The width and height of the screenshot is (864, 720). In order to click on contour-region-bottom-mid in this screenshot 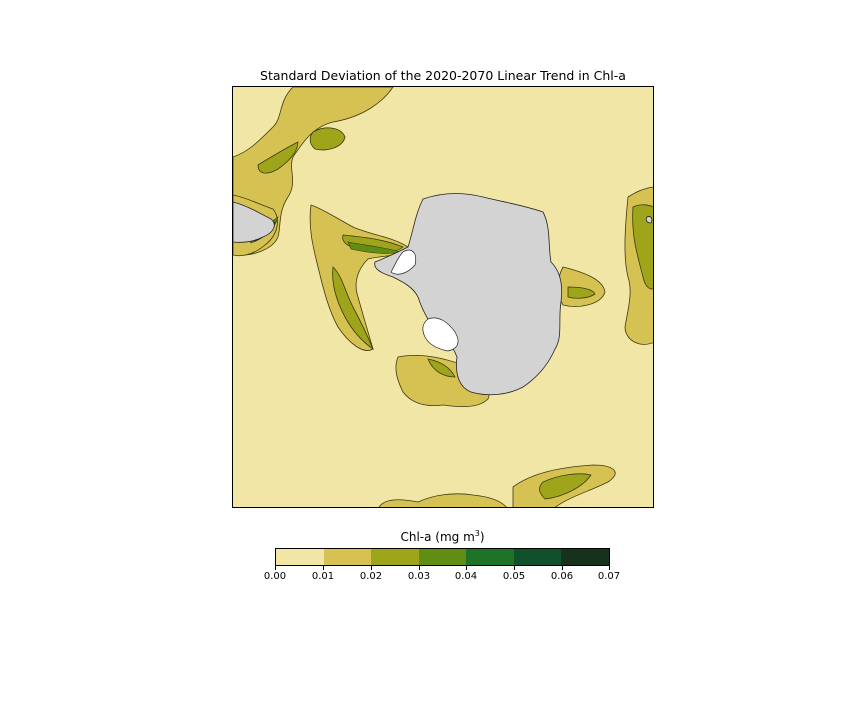, I will do `click(442, 500)`.